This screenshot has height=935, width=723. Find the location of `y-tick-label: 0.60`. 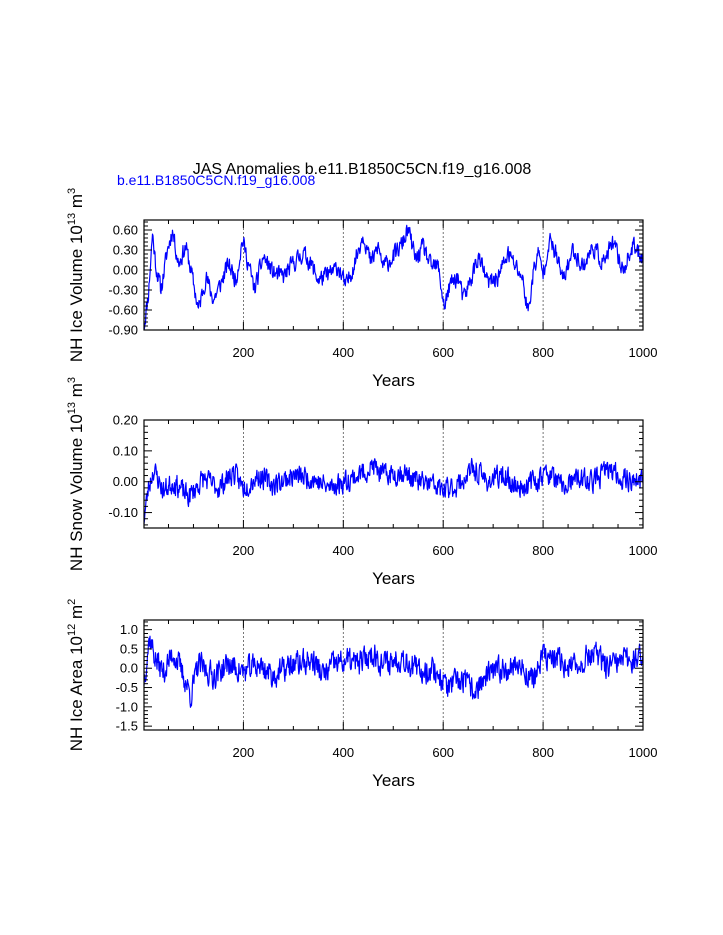

y-tick-label: 0.60 is located at coordinates (125, 230).